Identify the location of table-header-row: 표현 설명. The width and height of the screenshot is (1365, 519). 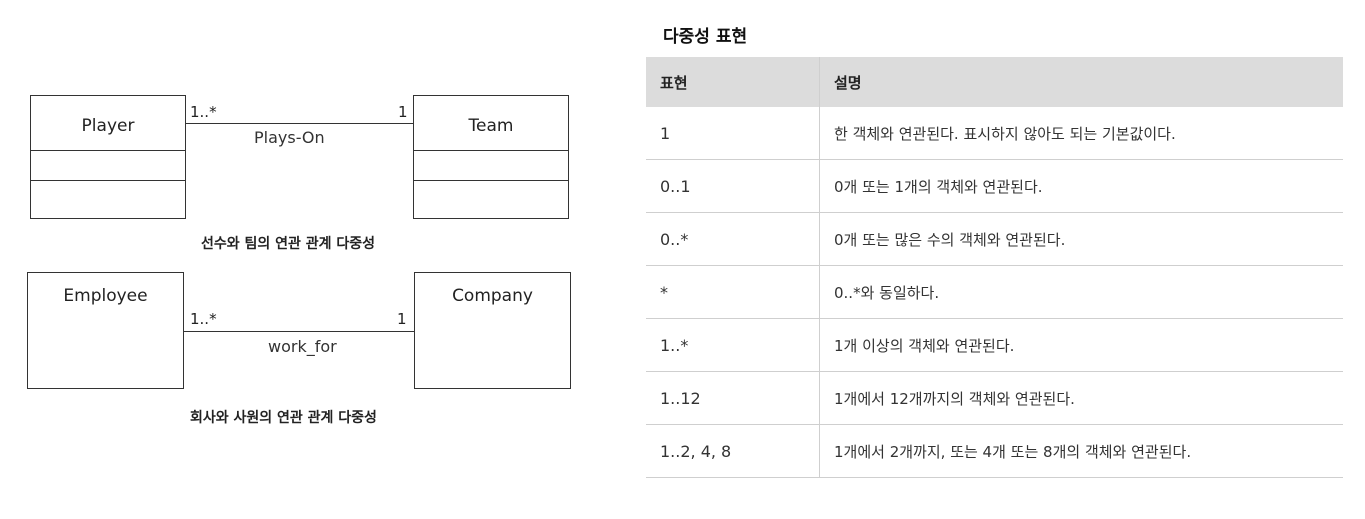
(994, 82).